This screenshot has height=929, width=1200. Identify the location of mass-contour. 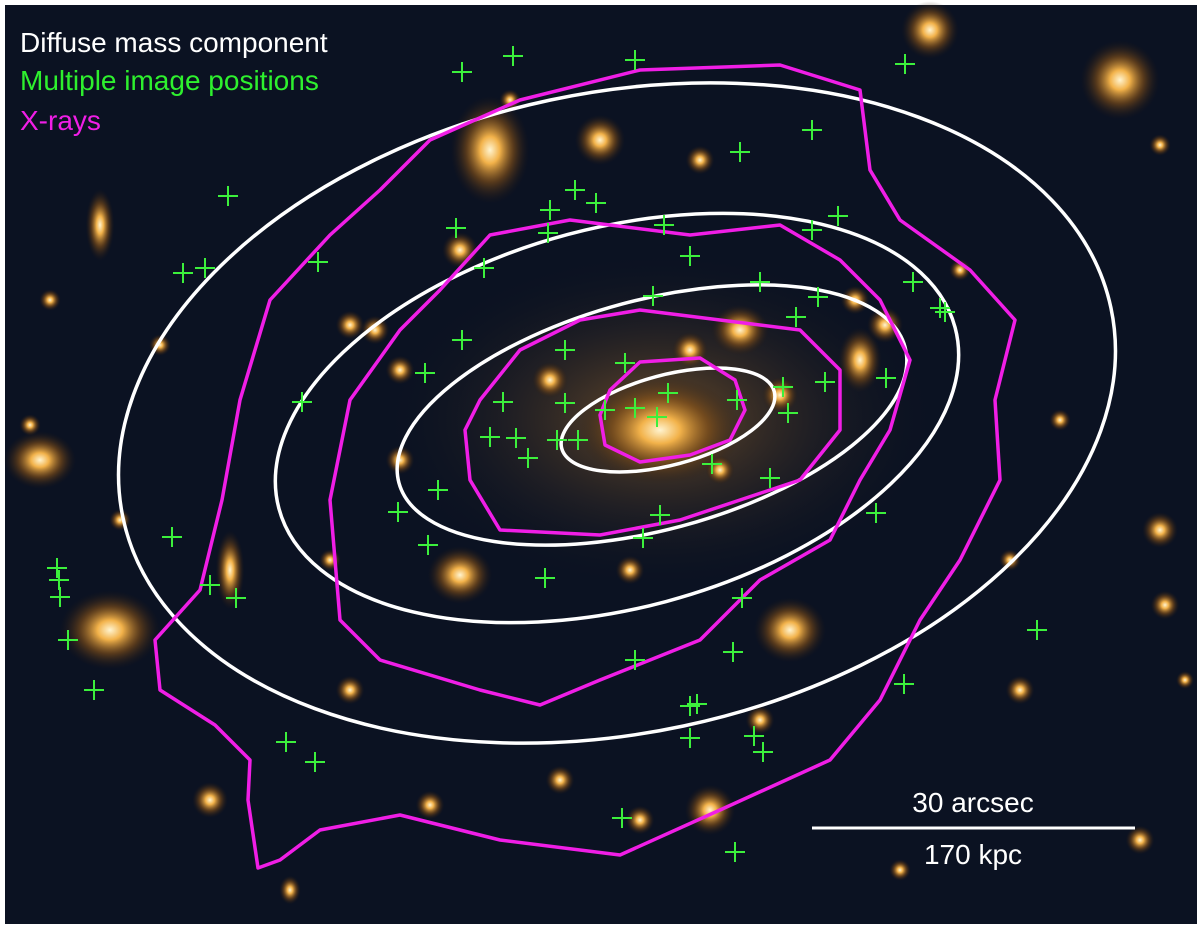
(668, 420).